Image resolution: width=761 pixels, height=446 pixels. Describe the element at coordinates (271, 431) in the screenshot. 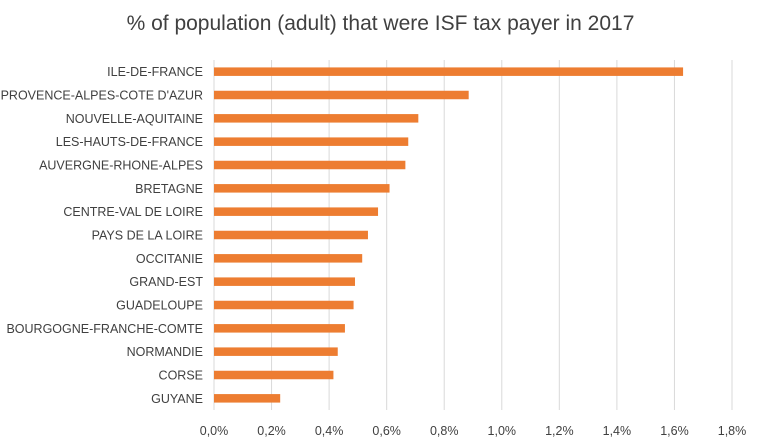

I see `x-tick-label: 0,2%` at that location.